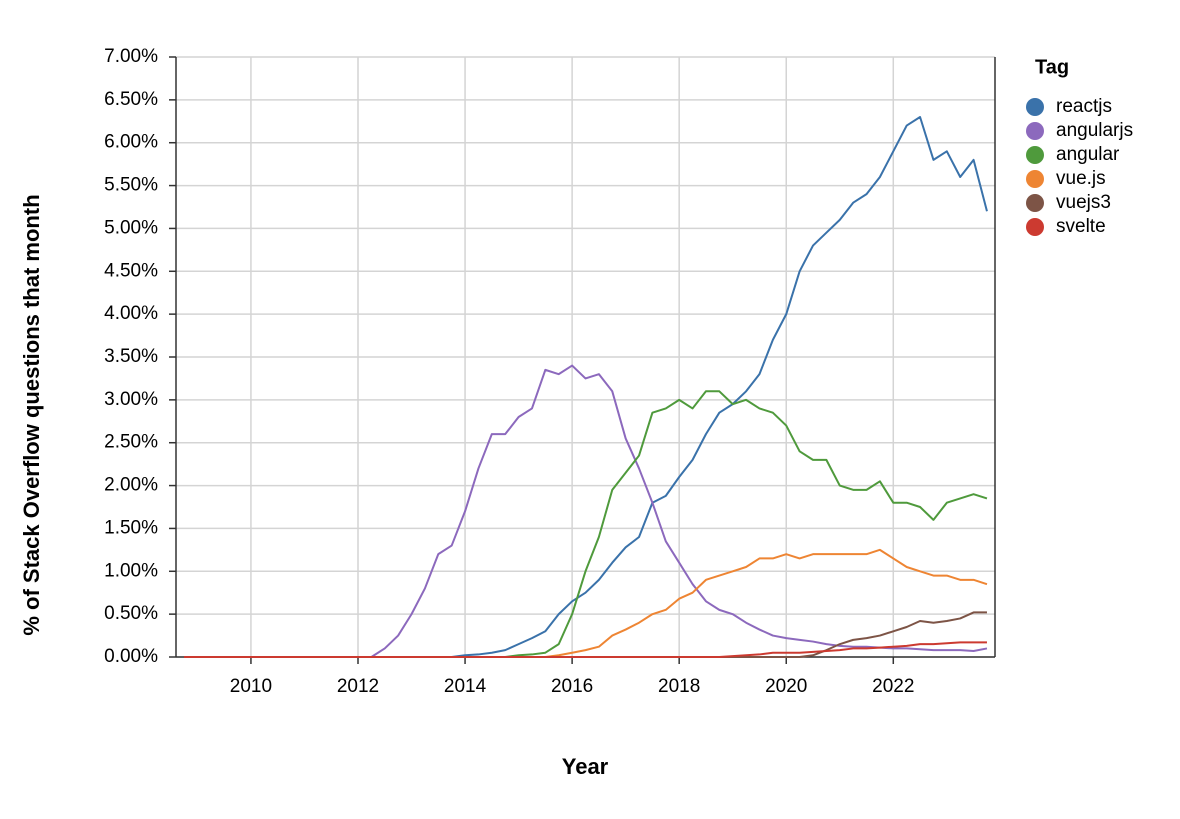 The height and width of the screenshot is (819, 1180). I want to click on y-tick-label: 4.50%, so click(131, 270).